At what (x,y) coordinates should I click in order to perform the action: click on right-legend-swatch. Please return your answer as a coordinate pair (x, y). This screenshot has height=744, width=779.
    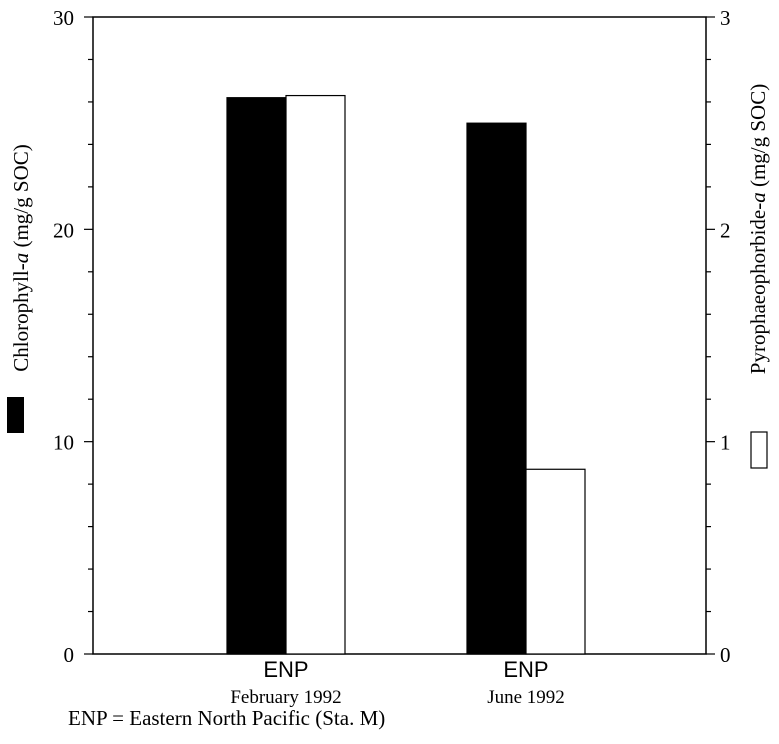
    Looking at the image, I should click on (759, 450).